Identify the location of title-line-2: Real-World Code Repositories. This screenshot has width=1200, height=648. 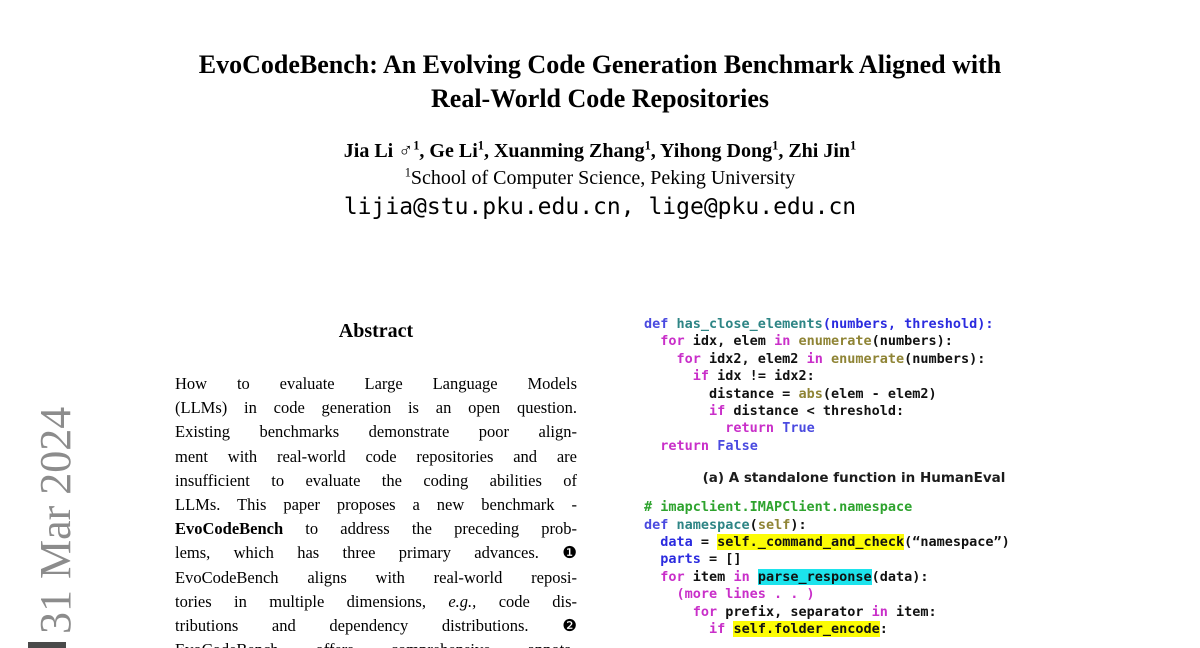
(600, 98).